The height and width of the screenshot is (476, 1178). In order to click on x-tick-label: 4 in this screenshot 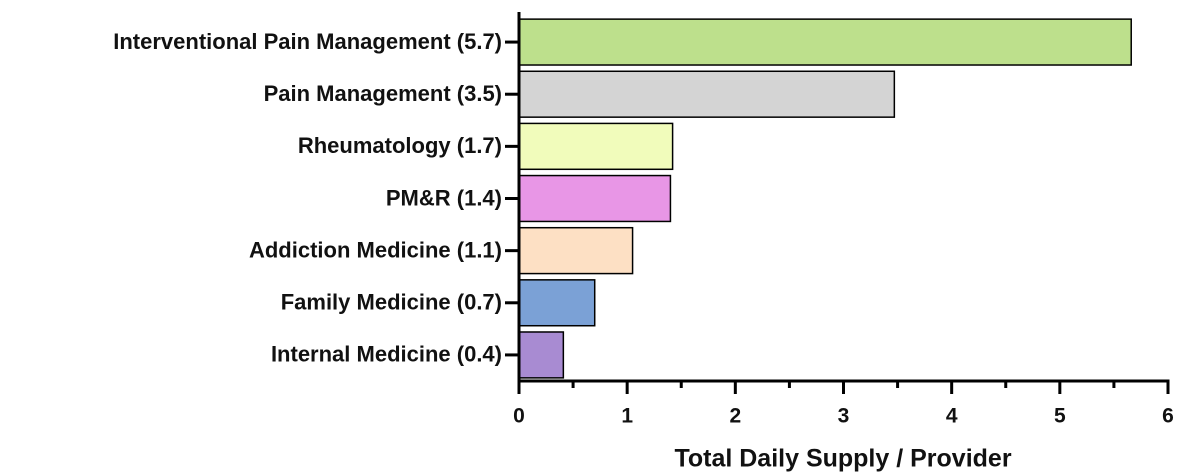, I will do `click(952, 416)`.